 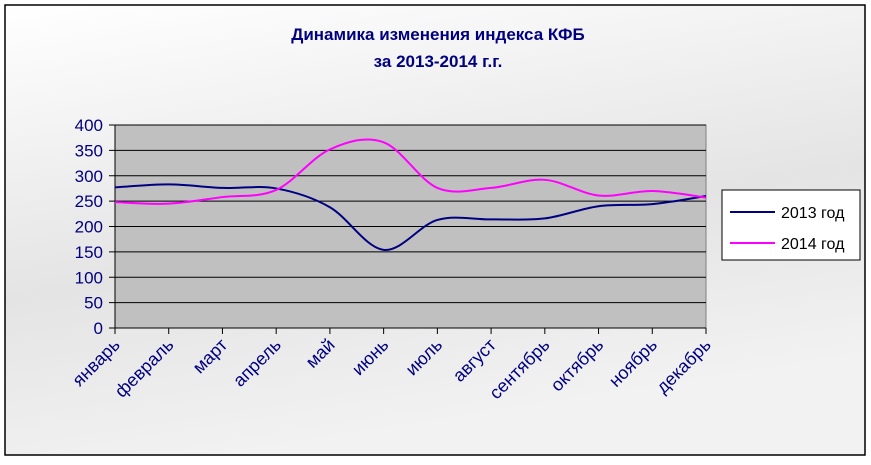 I want to click on y-tick-label: 100, so click(x=89, y=277).